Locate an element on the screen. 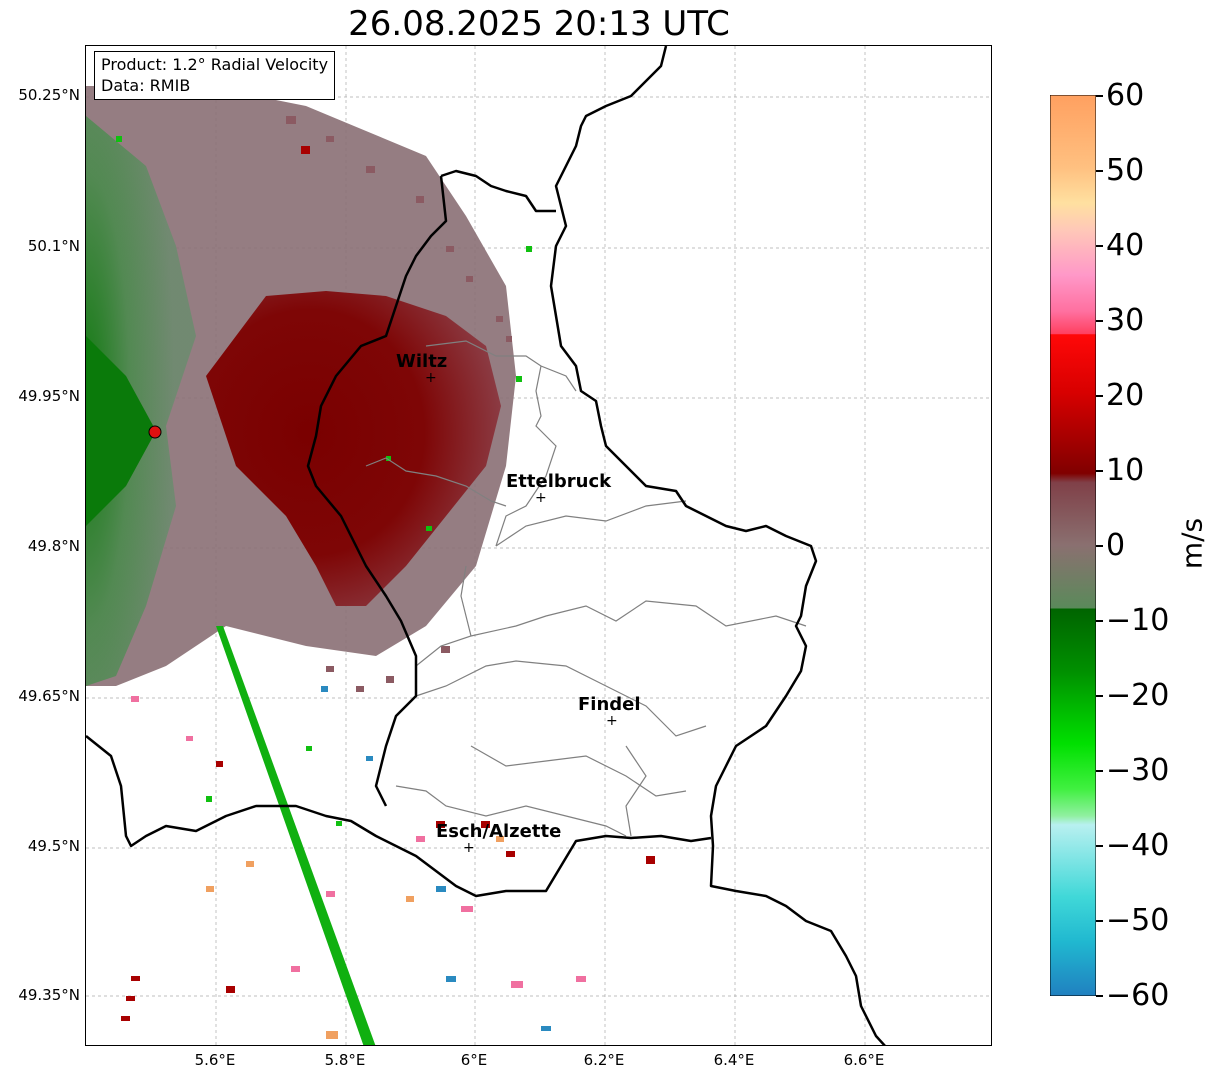 This screenshot has width=1207, height=1081. city-label-findel: Findel is located at coordinates (609, 704).